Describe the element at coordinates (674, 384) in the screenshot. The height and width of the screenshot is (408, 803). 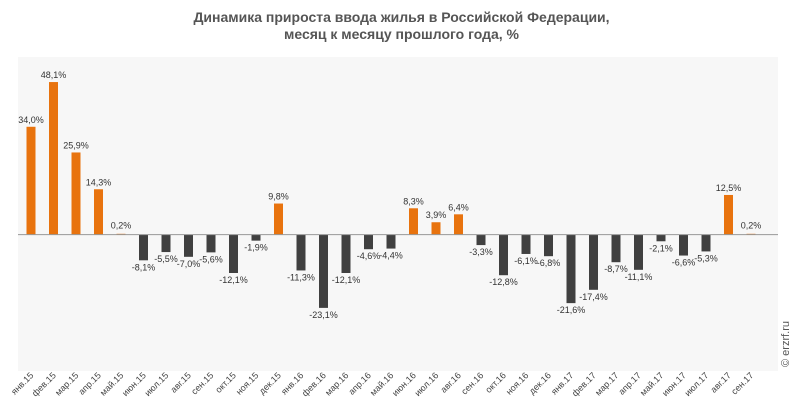
I see `x-tick-июн.17: июн.17` at that location.